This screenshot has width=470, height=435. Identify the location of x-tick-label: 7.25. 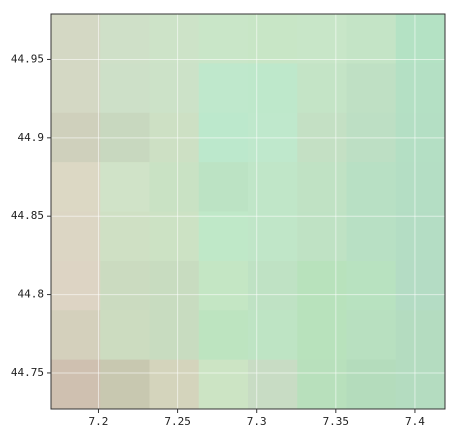
(177, 421).